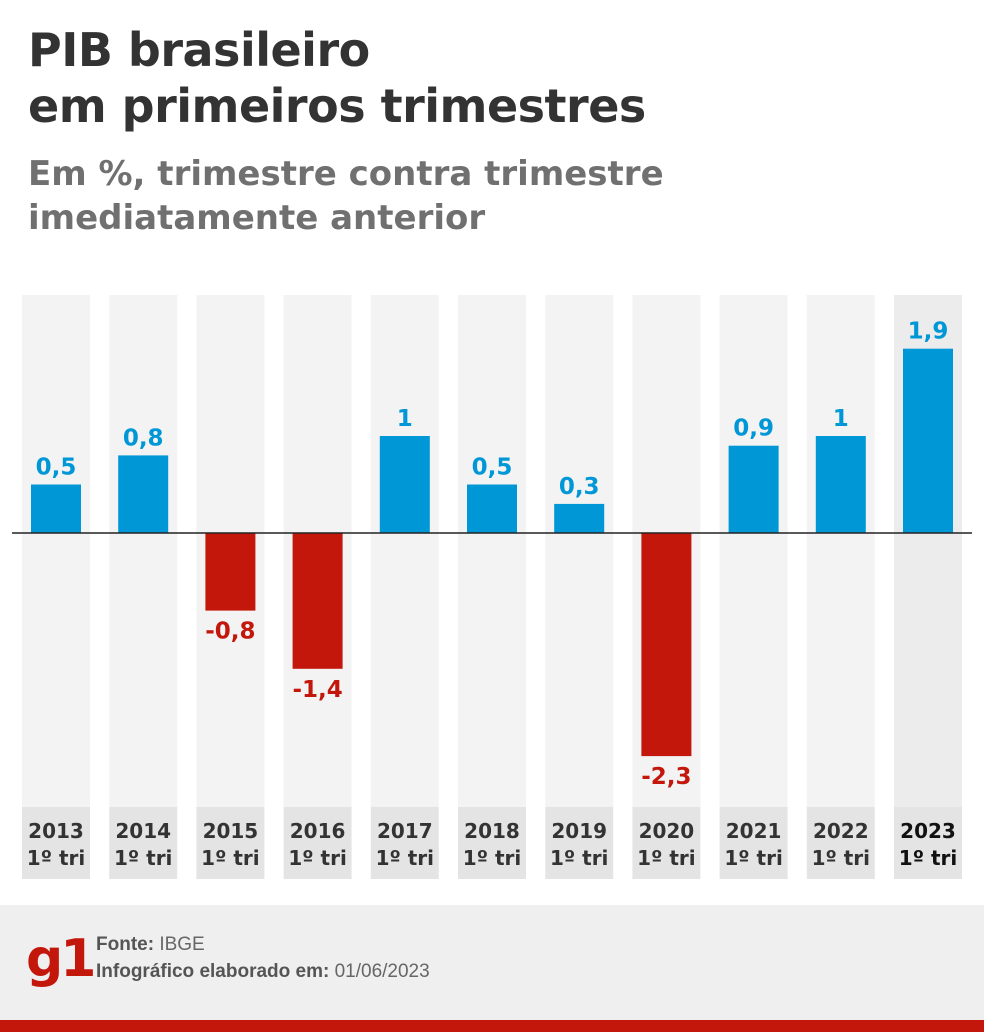  I want to click on category-year-label: 2021, so click(754, 831).